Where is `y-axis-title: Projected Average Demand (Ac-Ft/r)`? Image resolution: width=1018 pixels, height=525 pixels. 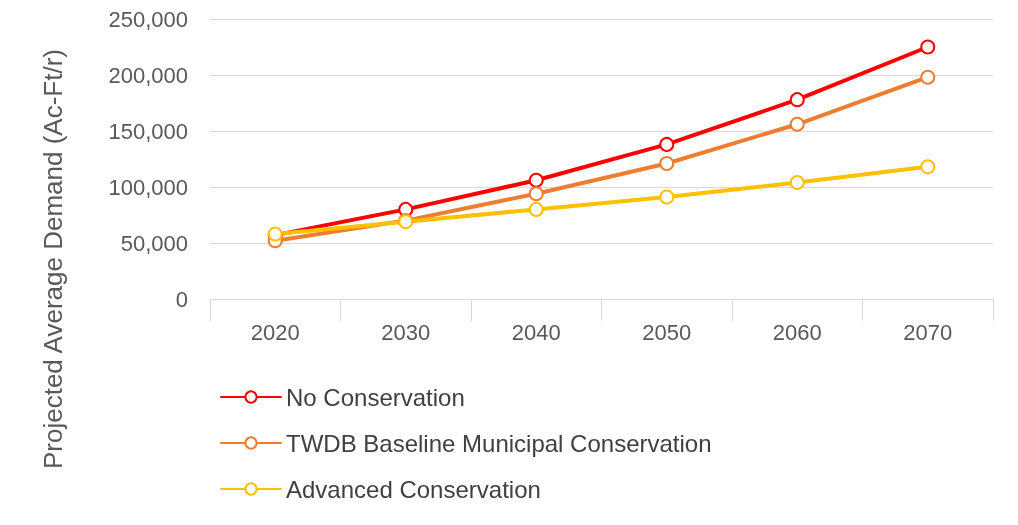
y-axis-title: Projected Average Demand (Ac-Ft/r) is located at coordinates (53, 259).